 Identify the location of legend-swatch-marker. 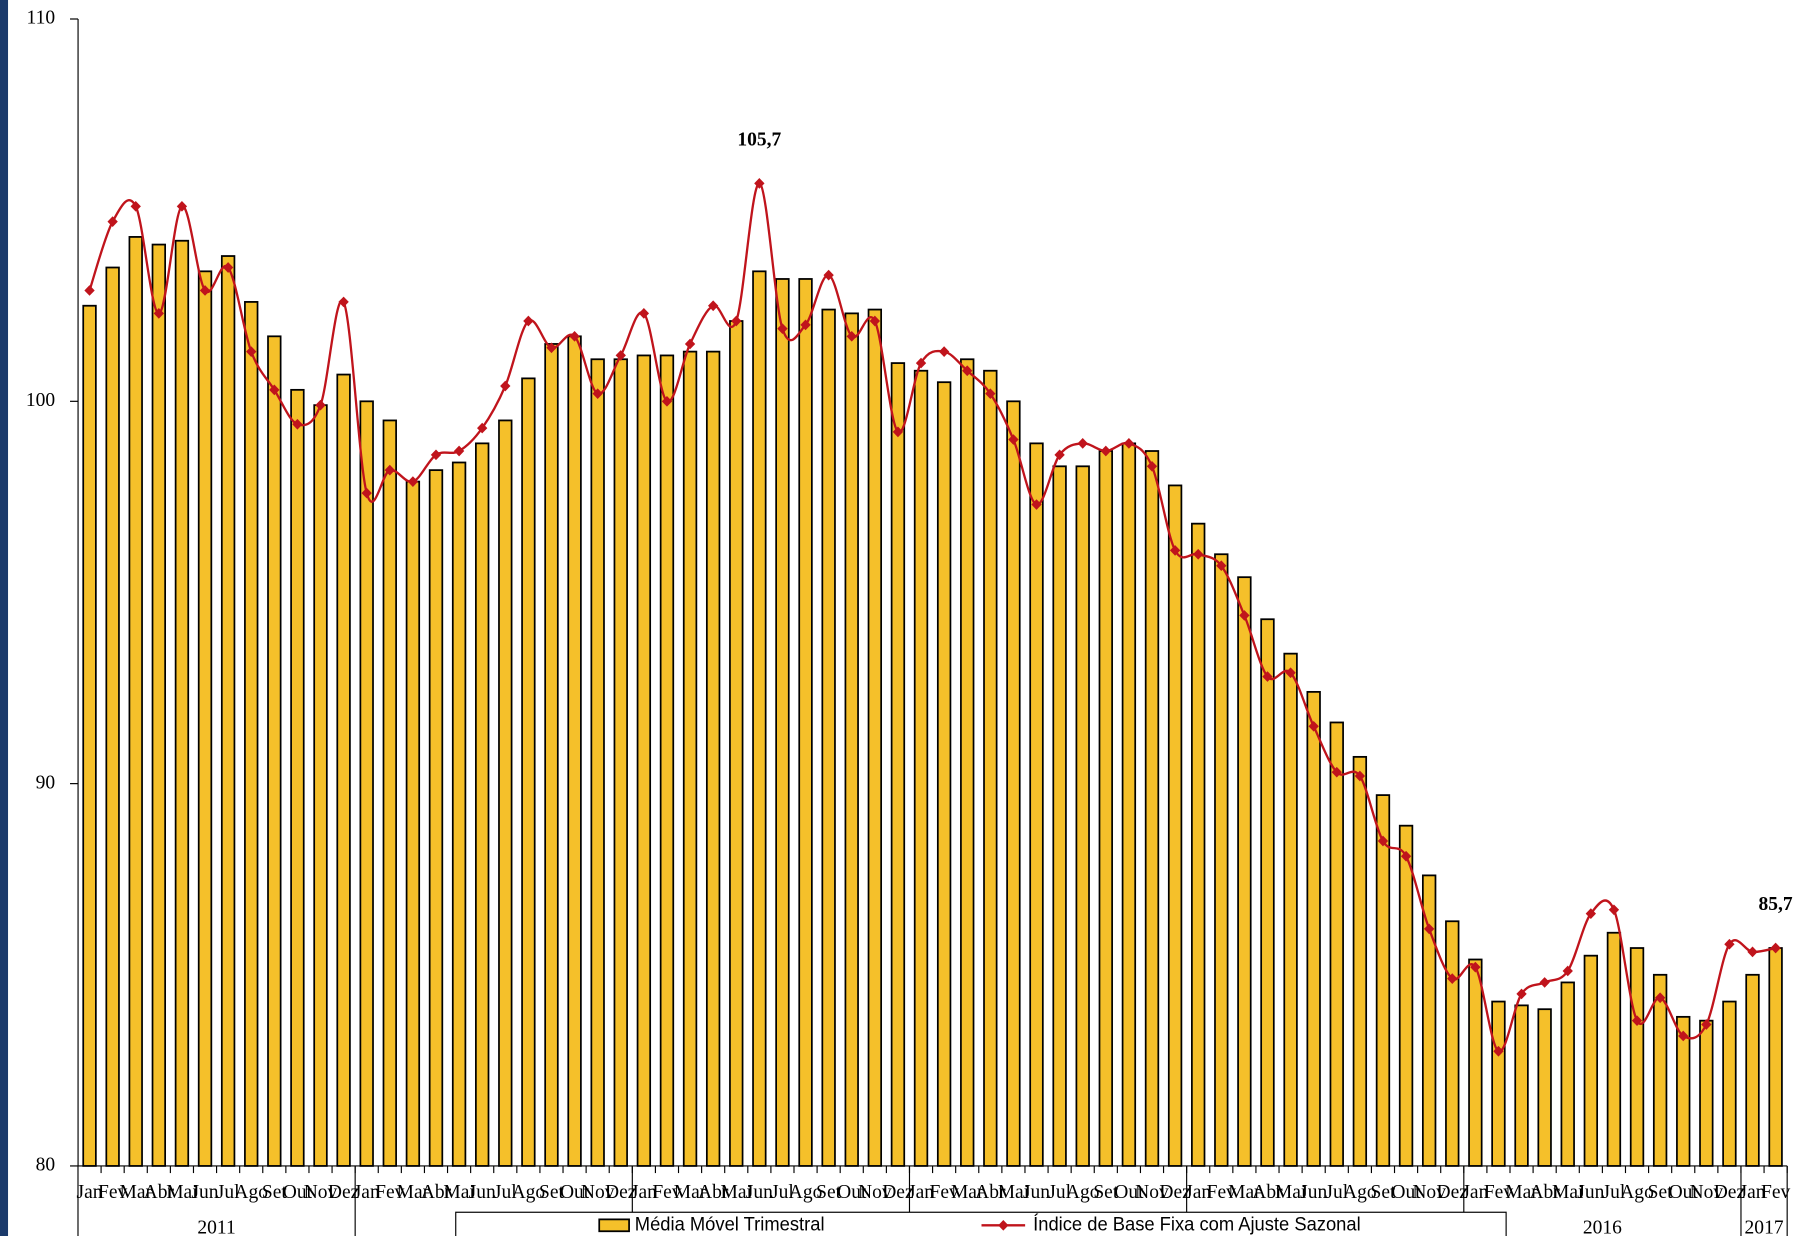
(1003, 1225).